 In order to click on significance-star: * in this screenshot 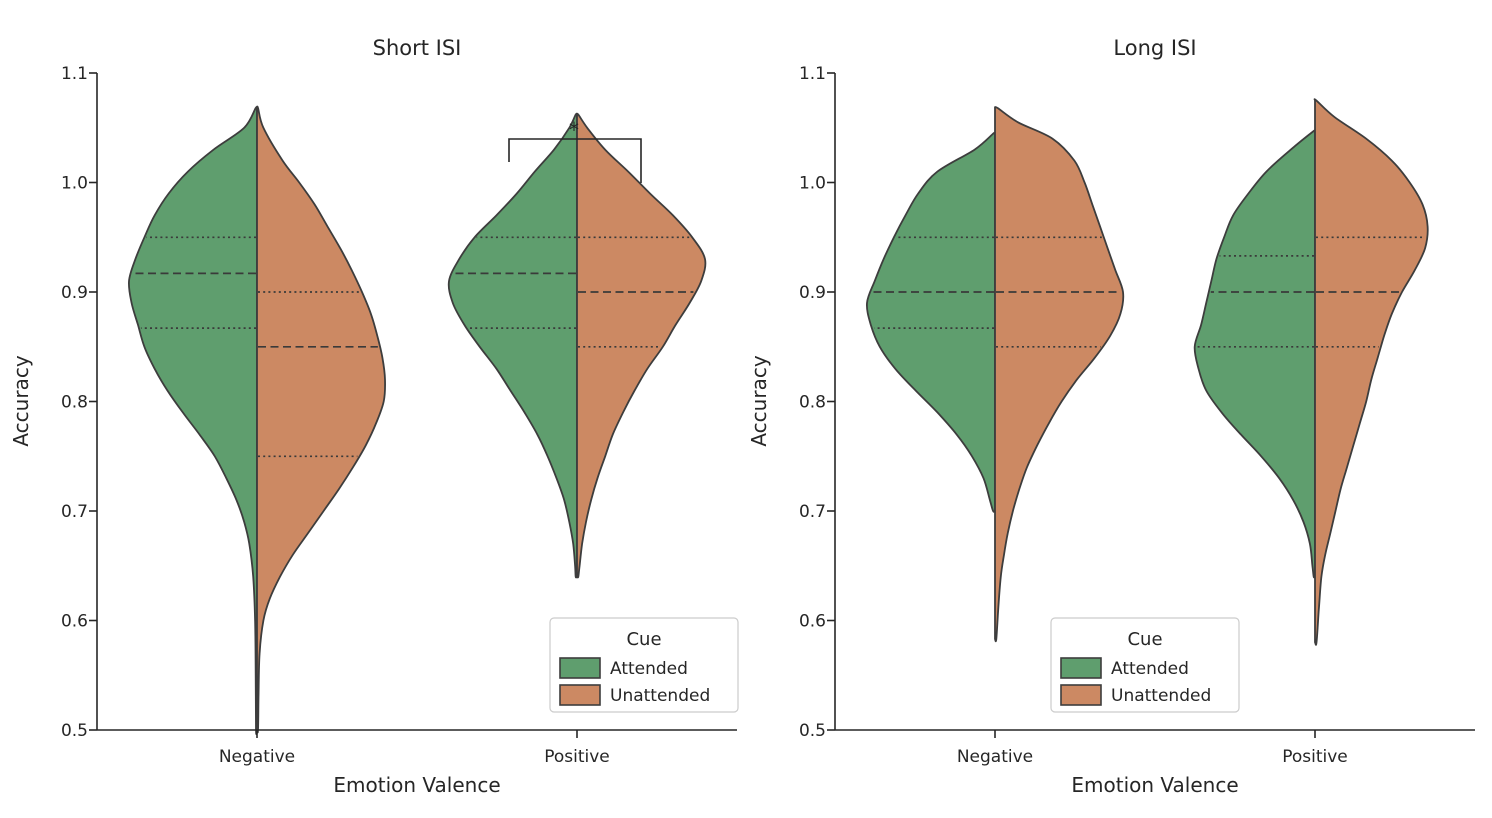, I will do `click(574, 130)`.